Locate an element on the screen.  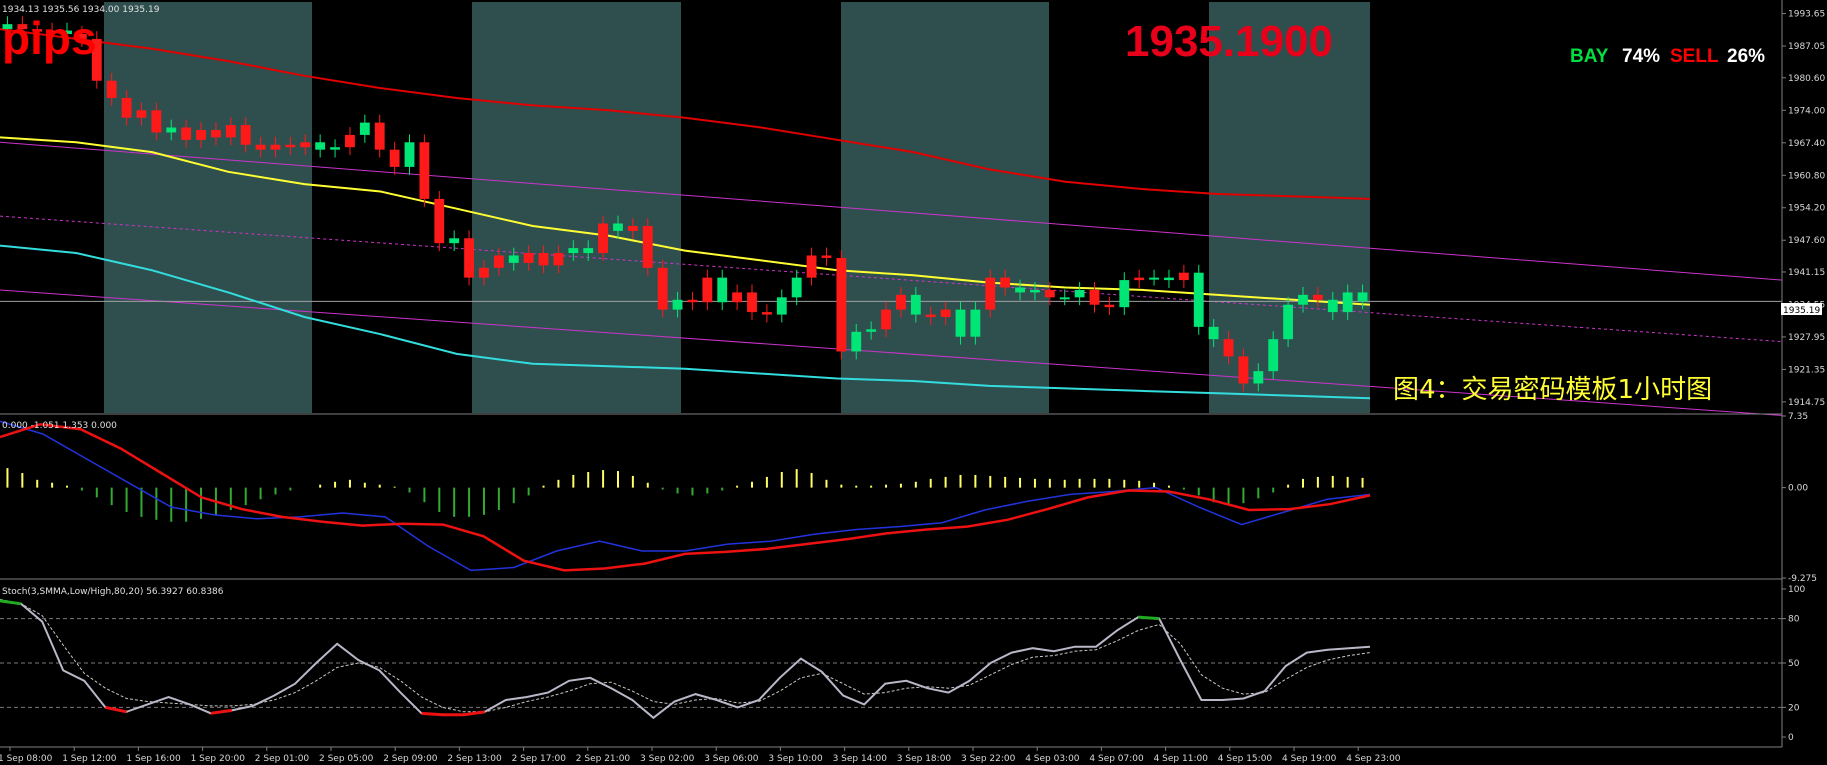
price-tick-label: 1993.65 is located at coordinates (1806, 15).